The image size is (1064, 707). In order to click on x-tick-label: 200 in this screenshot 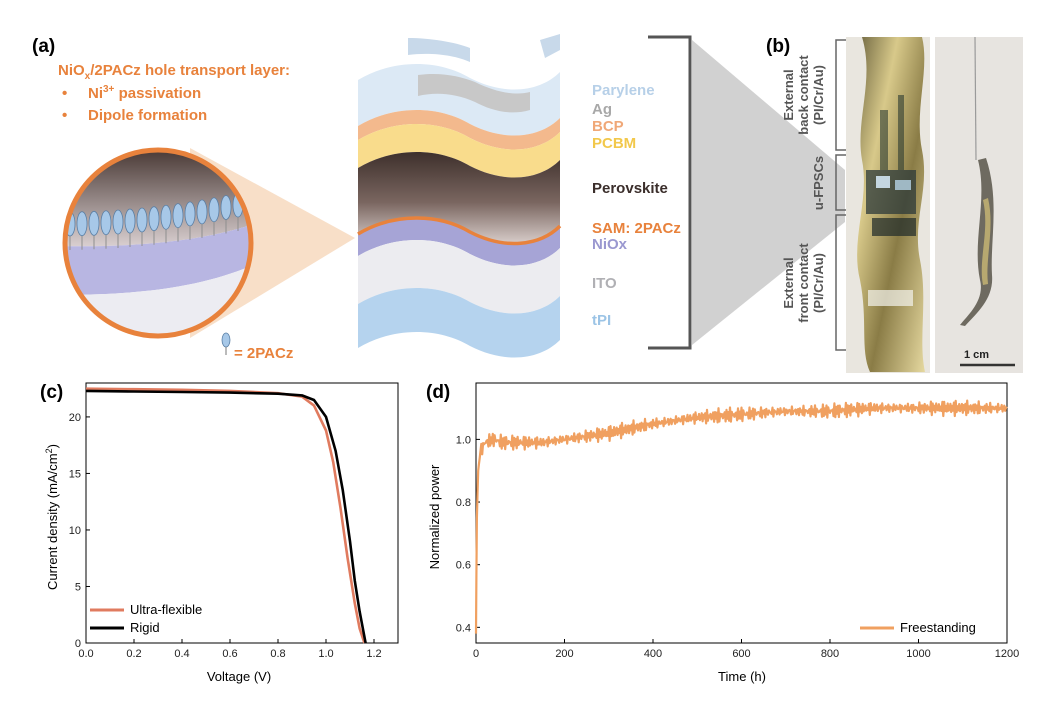, I will do `click(564, 654)`.